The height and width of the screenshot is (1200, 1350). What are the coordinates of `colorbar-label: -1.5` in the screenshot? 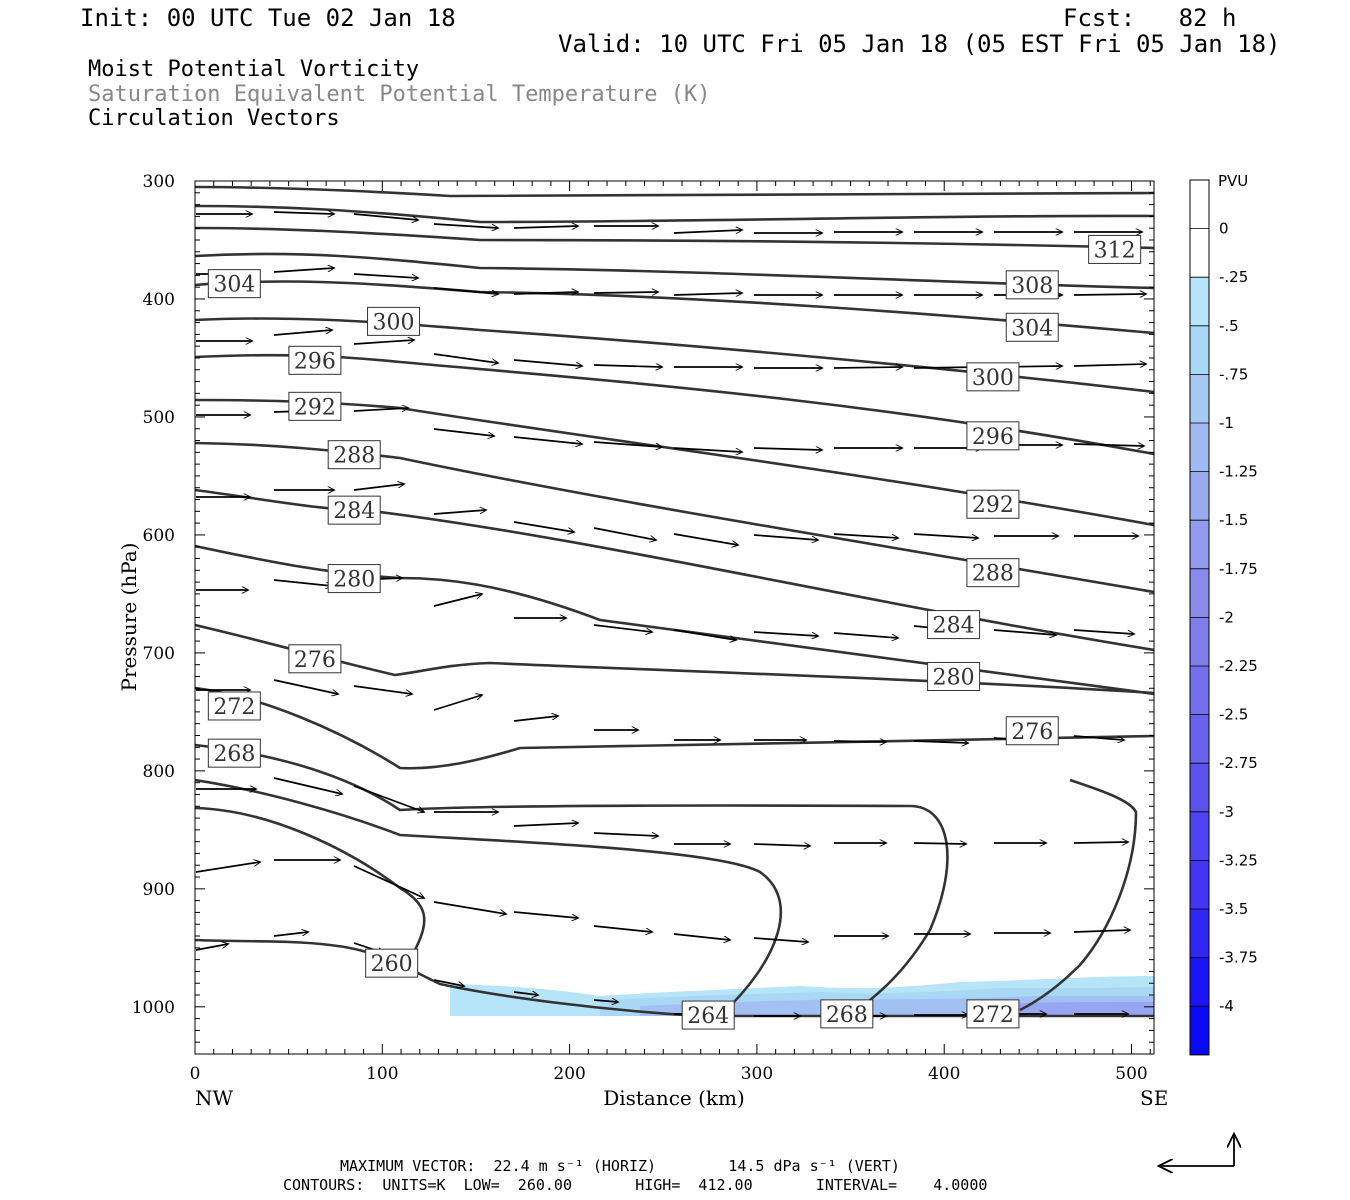 It's located at (1233, 520).